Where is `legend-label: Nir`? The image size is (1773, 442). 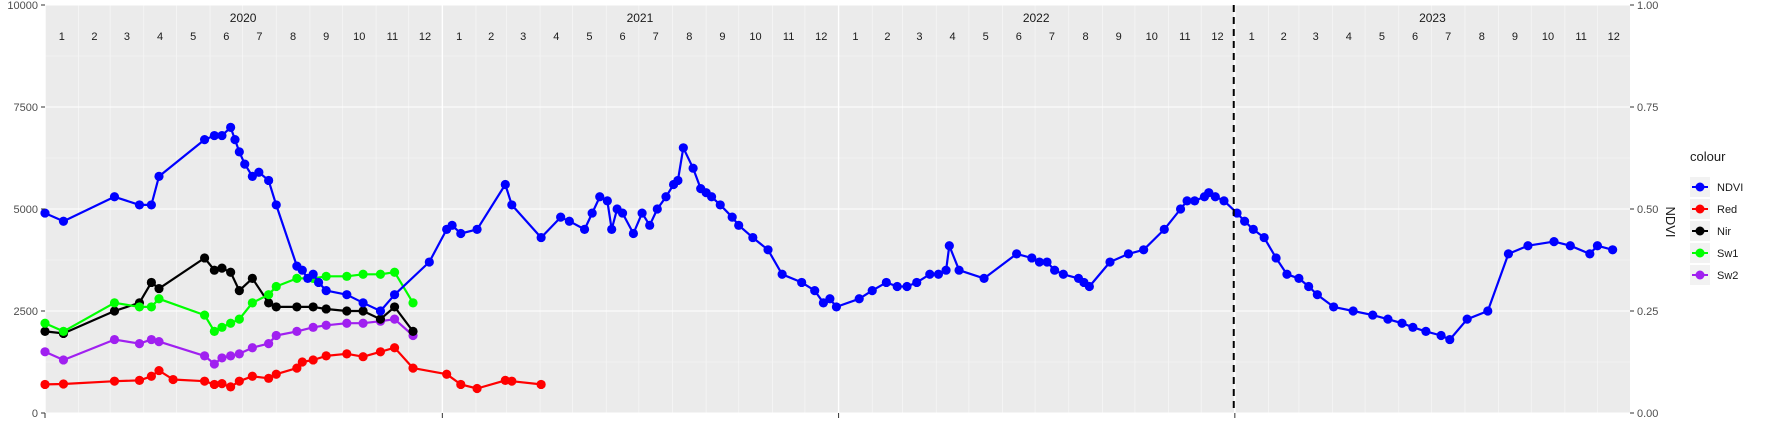
legend-label: Nir is located at coordinates (1724, 232).